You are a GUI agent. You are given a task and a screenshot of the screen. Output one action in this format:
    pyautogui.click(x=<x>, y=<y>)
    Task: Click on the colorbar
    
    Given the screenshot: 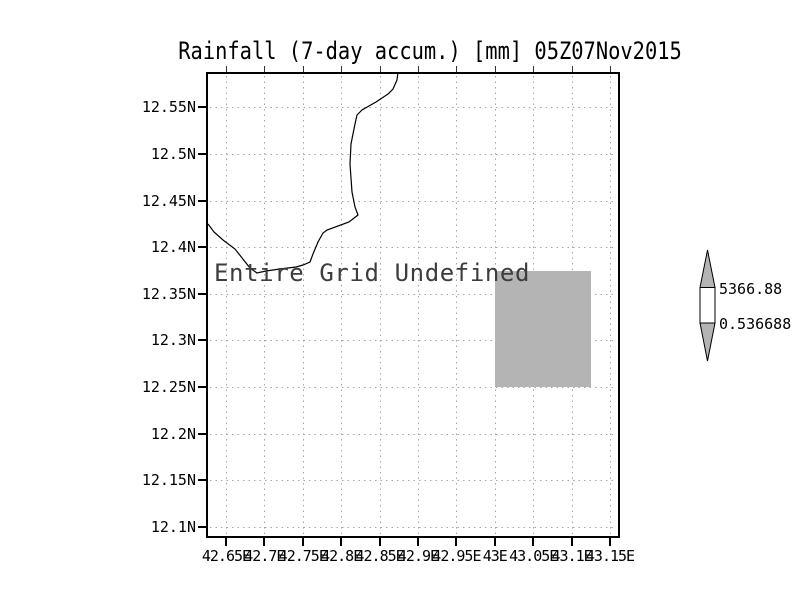 What is the action you would take?
    pyautogui.click(x=707, y=305)
    